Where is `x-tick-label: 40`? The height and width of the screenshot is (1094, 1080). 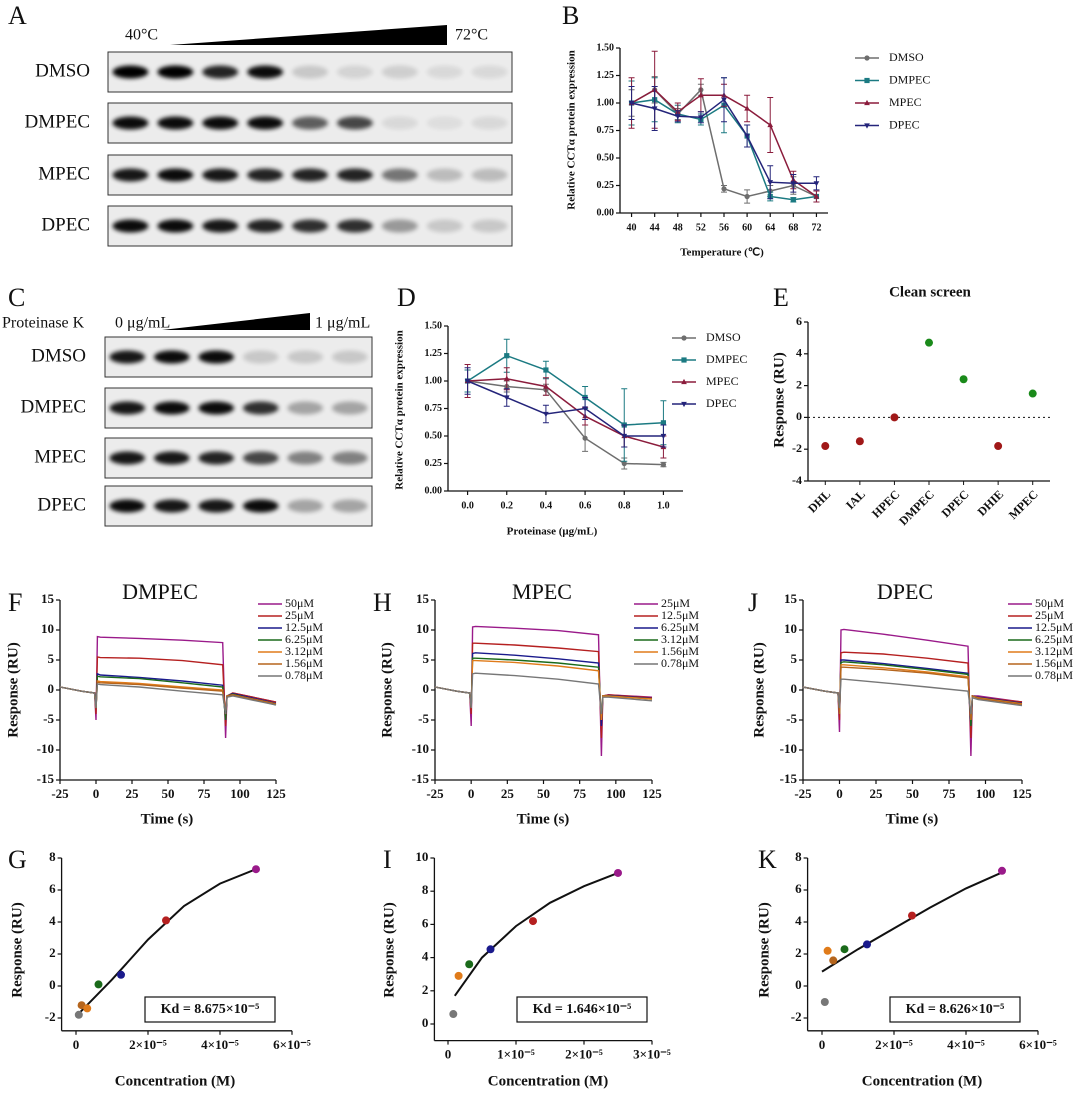
x-tick-label: 40 is located at coordinates (632, 227).